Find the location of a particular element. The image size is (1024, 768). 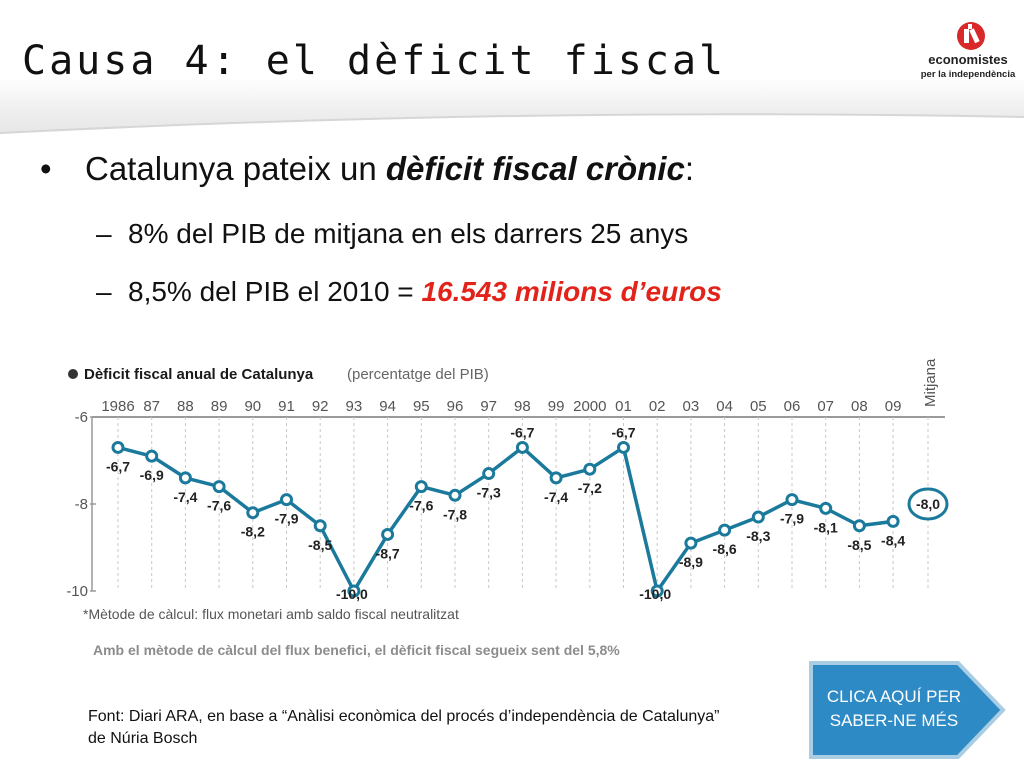

cta-label: CLICA AQUÍ PER SABER-NE MÉS is located at coordinates (894, 709).